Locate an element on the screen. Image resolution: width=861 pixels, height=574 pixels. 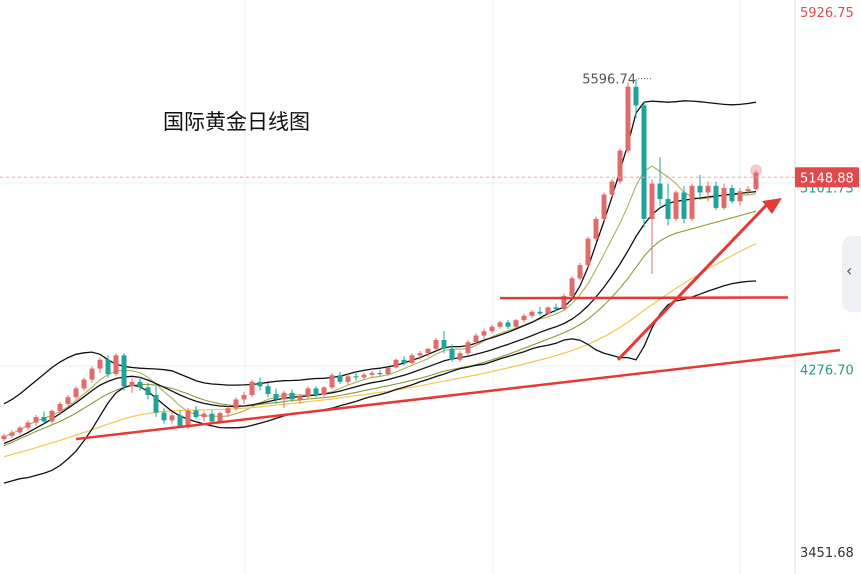
chevron-left-icon: ‹ is located at coordinates (849, 270).